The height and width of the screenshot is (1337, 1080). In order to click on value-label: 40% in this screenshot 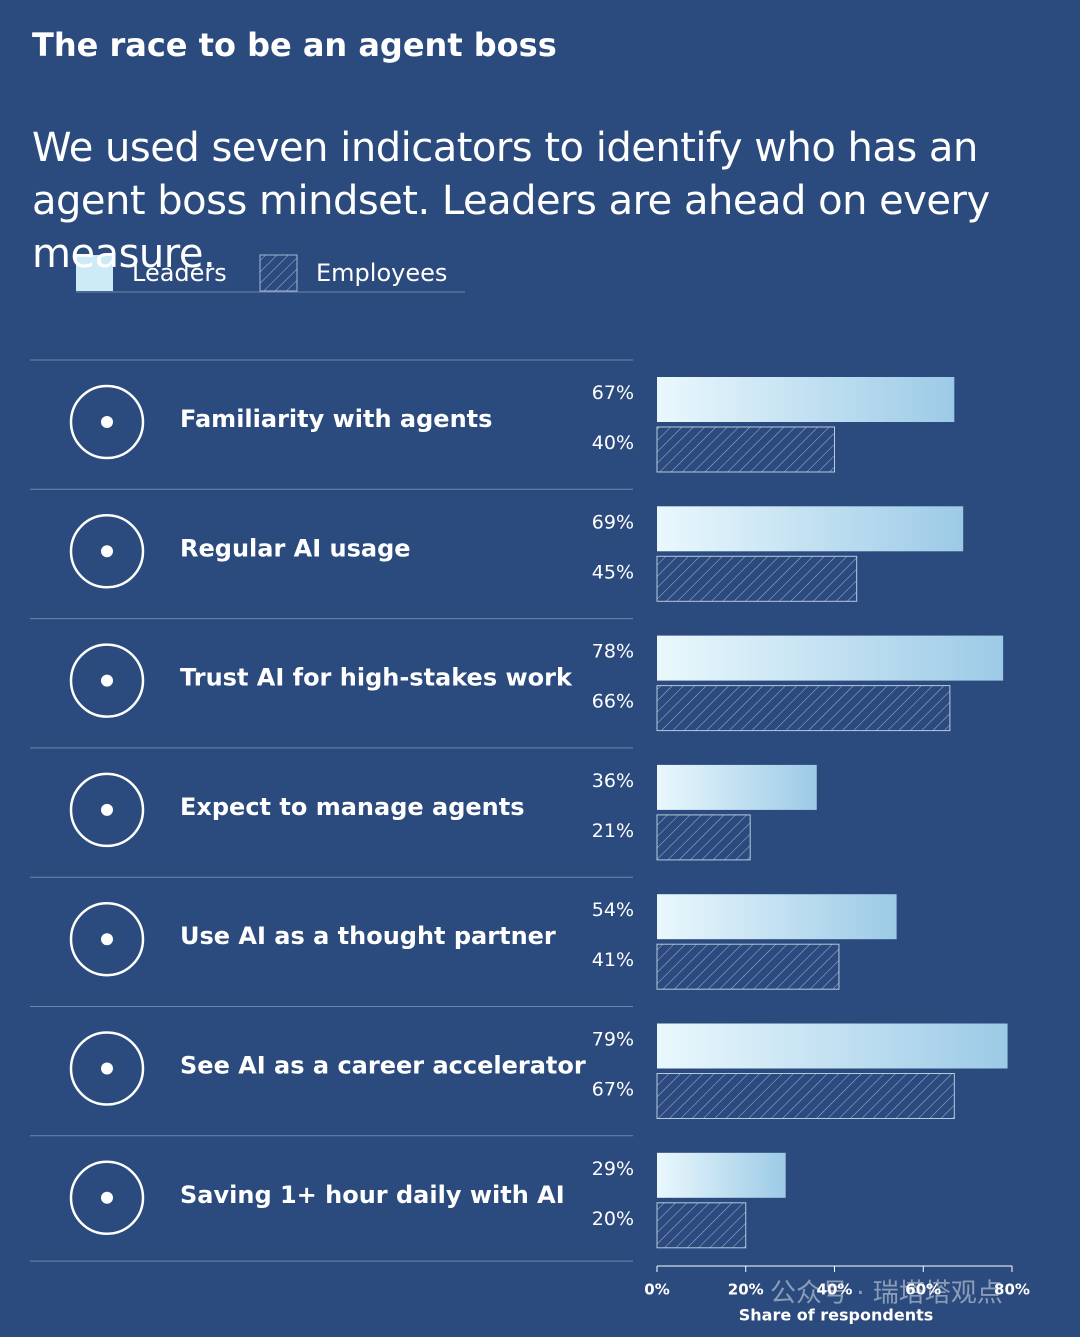, I will do `click(613, 443)`.